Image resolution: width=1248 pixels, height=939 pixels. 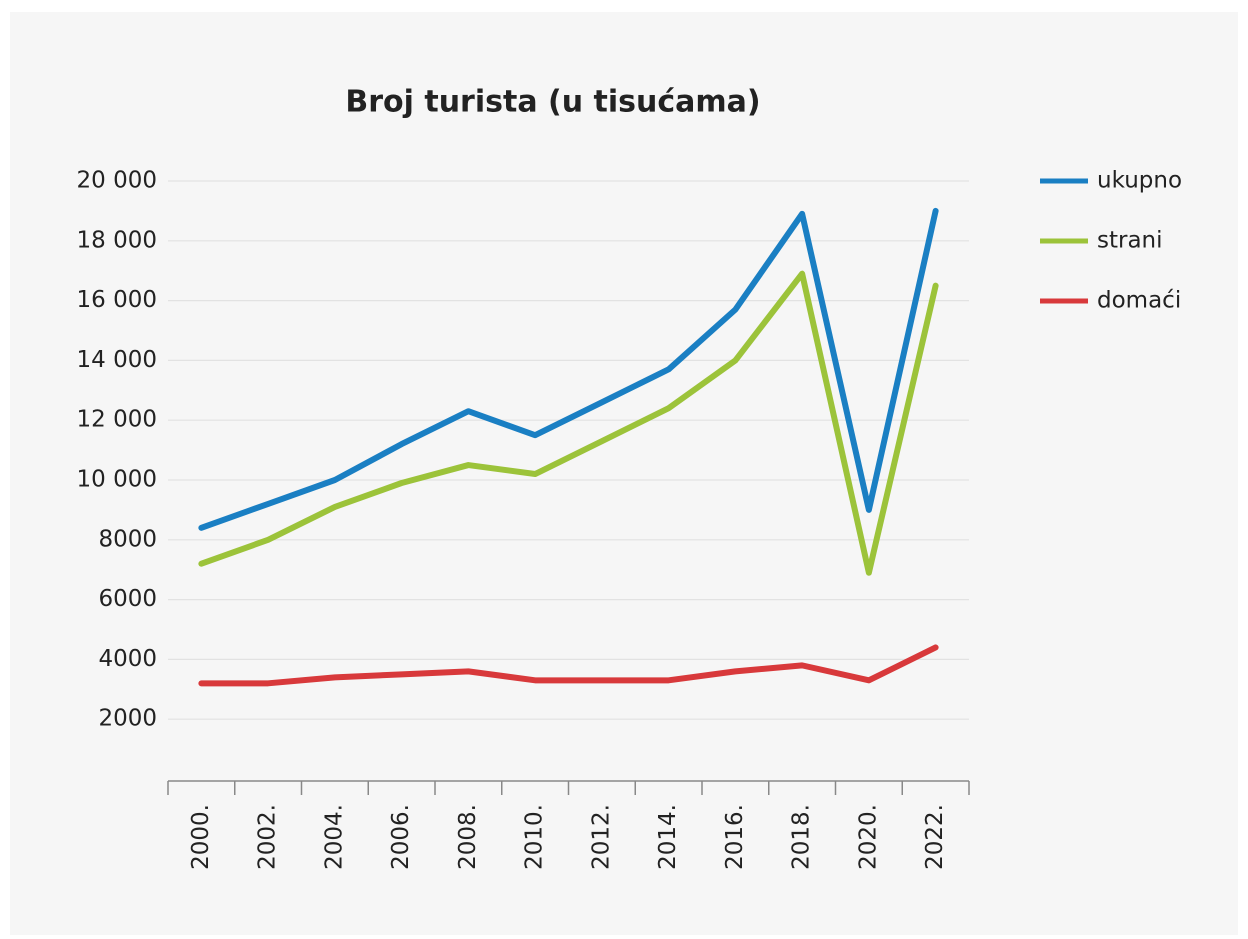 What do you see at coordinates (401, 837) in the screenshot?
I see `x-tick-label: 2006.` at bounding box center [401, 837].